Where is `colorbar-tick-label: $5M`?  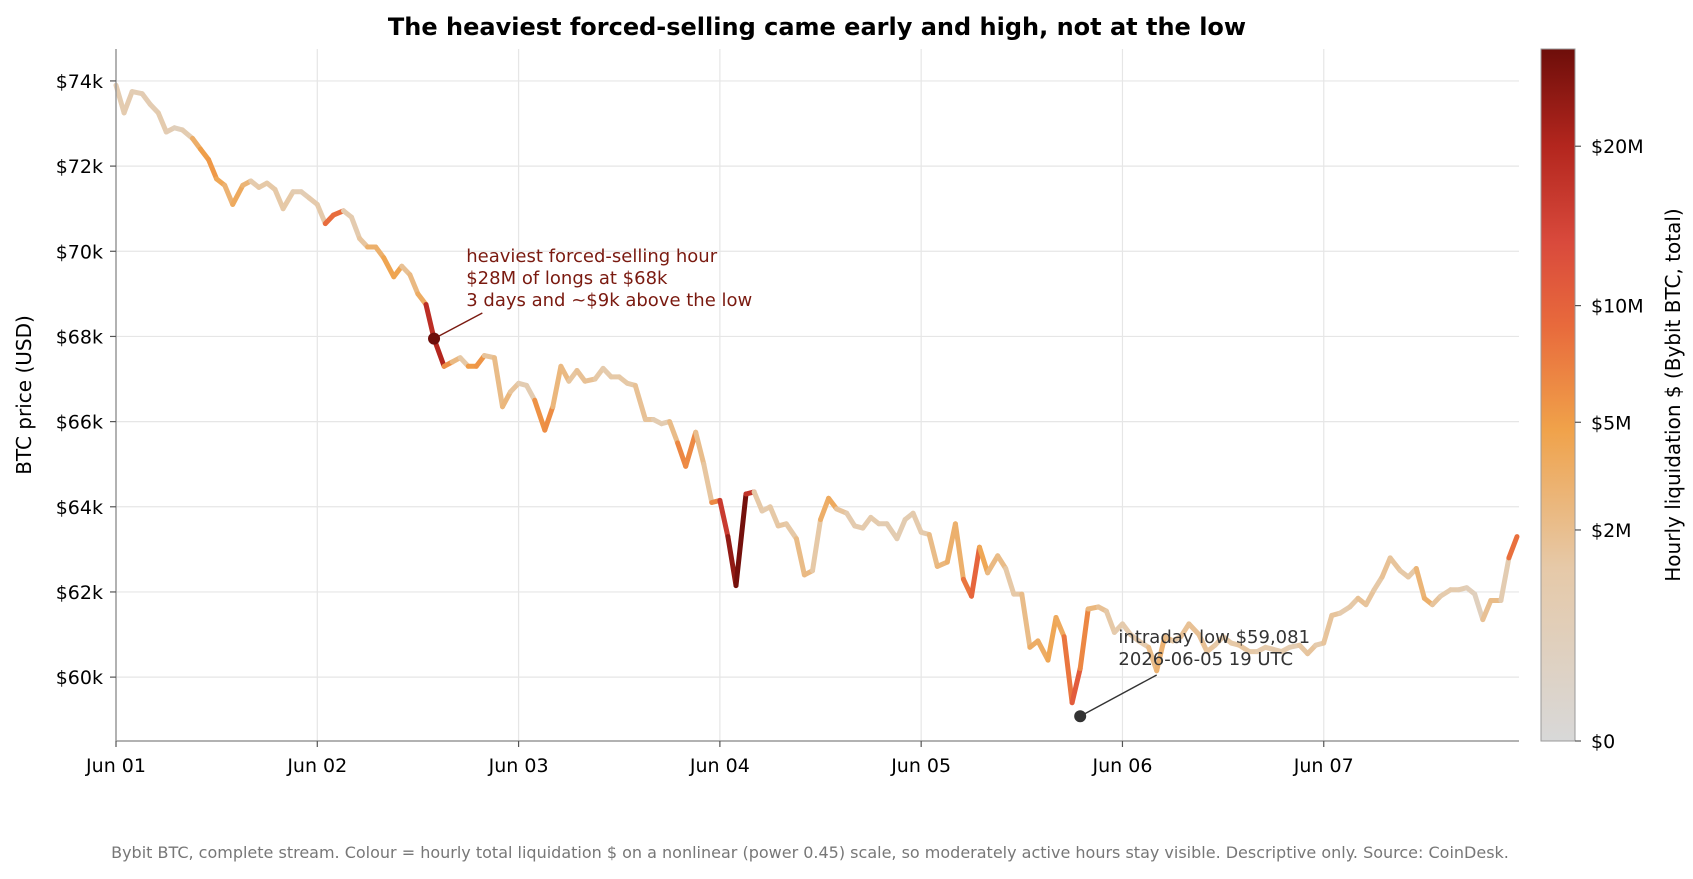 colorbar-tick-label: $5M is located at coordinates (1611, 423).